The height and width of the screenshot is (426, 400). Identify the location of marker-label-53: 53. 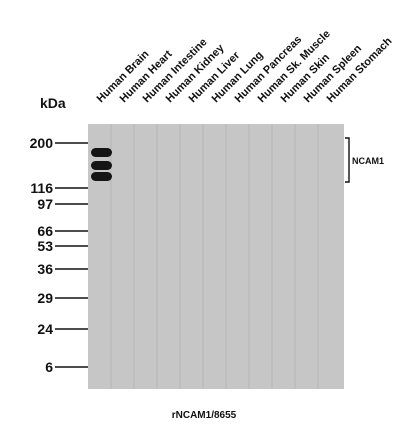
(45, 246).